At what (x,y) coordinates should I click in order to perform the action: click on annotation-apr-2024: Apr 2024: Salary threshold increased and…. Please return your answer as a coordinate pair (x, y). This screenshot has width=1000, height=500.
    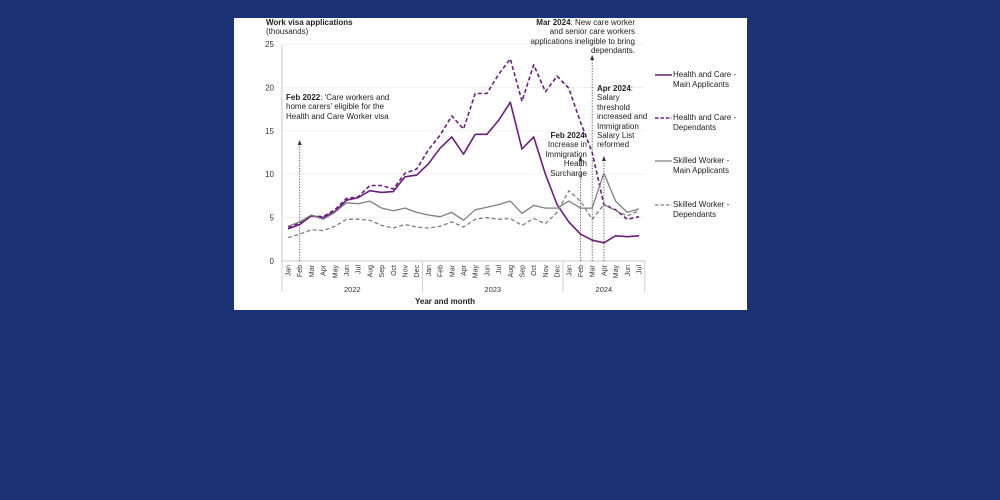
    Looking at the image, I should click on (623, 117).